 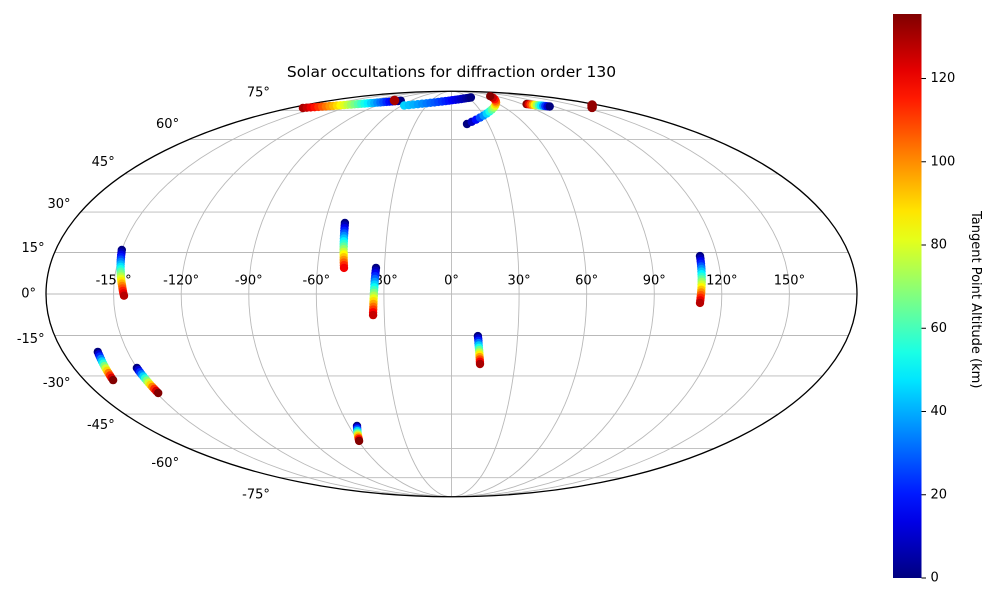 I want to click on lat-tick-label: -15°, so click(x=31, y=339).